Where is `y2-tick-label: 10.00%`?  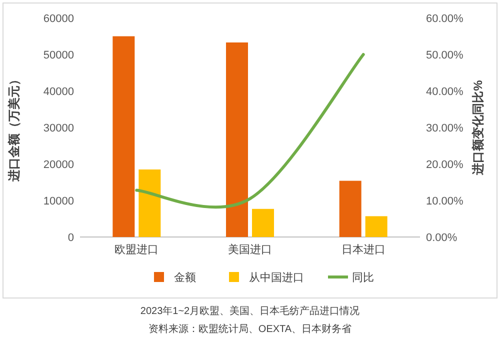 y2-tick-label: 10.00% is located at coordinates (445, 202).